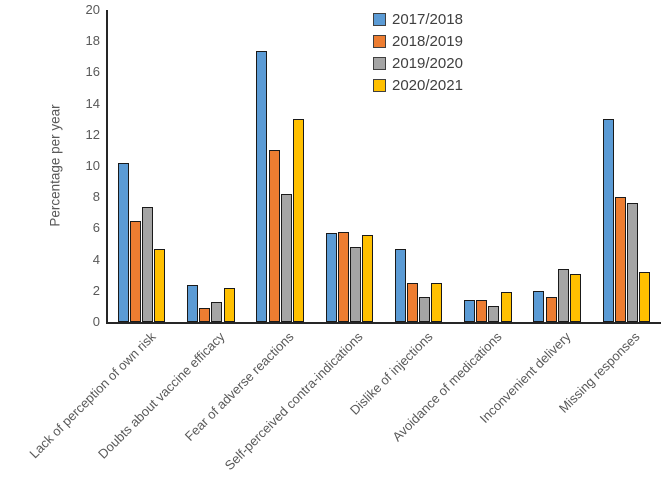  I want to click on x-axis-line, so click(383, 323).